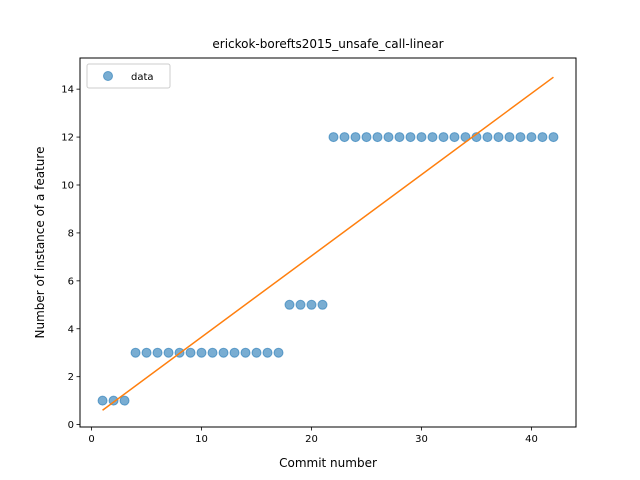 The image size is (640, 480). I want to click on y-axis-label: Number of instance of a feature, so click(40, 243).